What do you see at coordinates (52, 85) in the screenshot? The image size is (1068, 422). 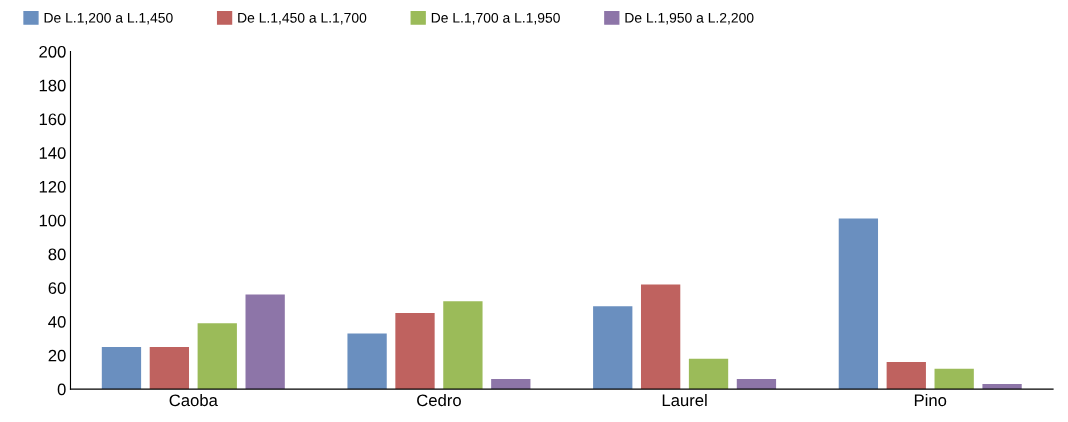 I see `y-tick-label: 180` at bounding box center [52, 85].